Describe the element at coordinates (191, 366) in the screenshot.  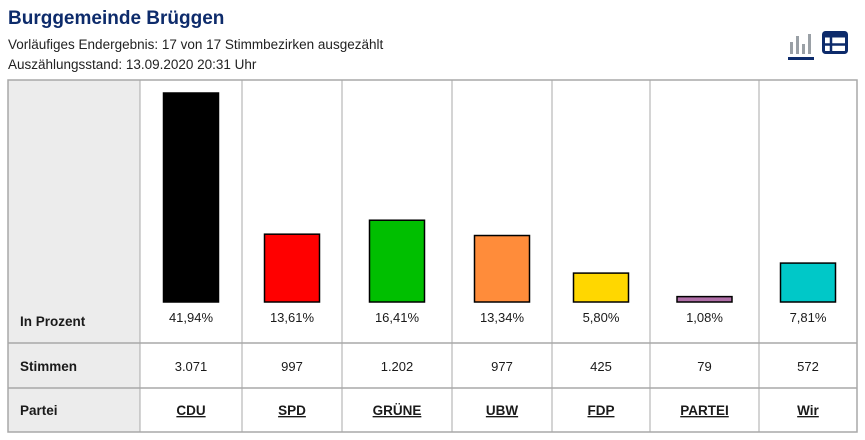
I see `votes-label-cdu: 3.071` at that location.